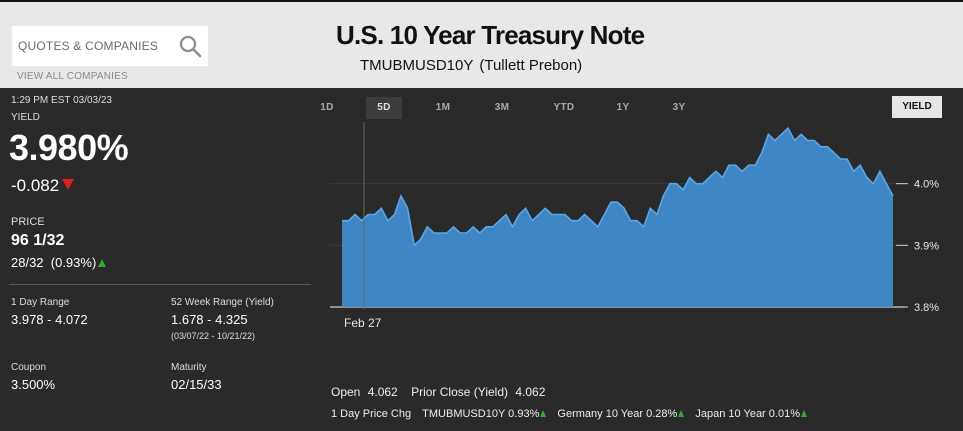 This screenshot has height=431, width=963. What do you see at coordinates (69, 147) in the screenshot?
I see `yield-value: 3.980%` at bounding box center [69, 147].